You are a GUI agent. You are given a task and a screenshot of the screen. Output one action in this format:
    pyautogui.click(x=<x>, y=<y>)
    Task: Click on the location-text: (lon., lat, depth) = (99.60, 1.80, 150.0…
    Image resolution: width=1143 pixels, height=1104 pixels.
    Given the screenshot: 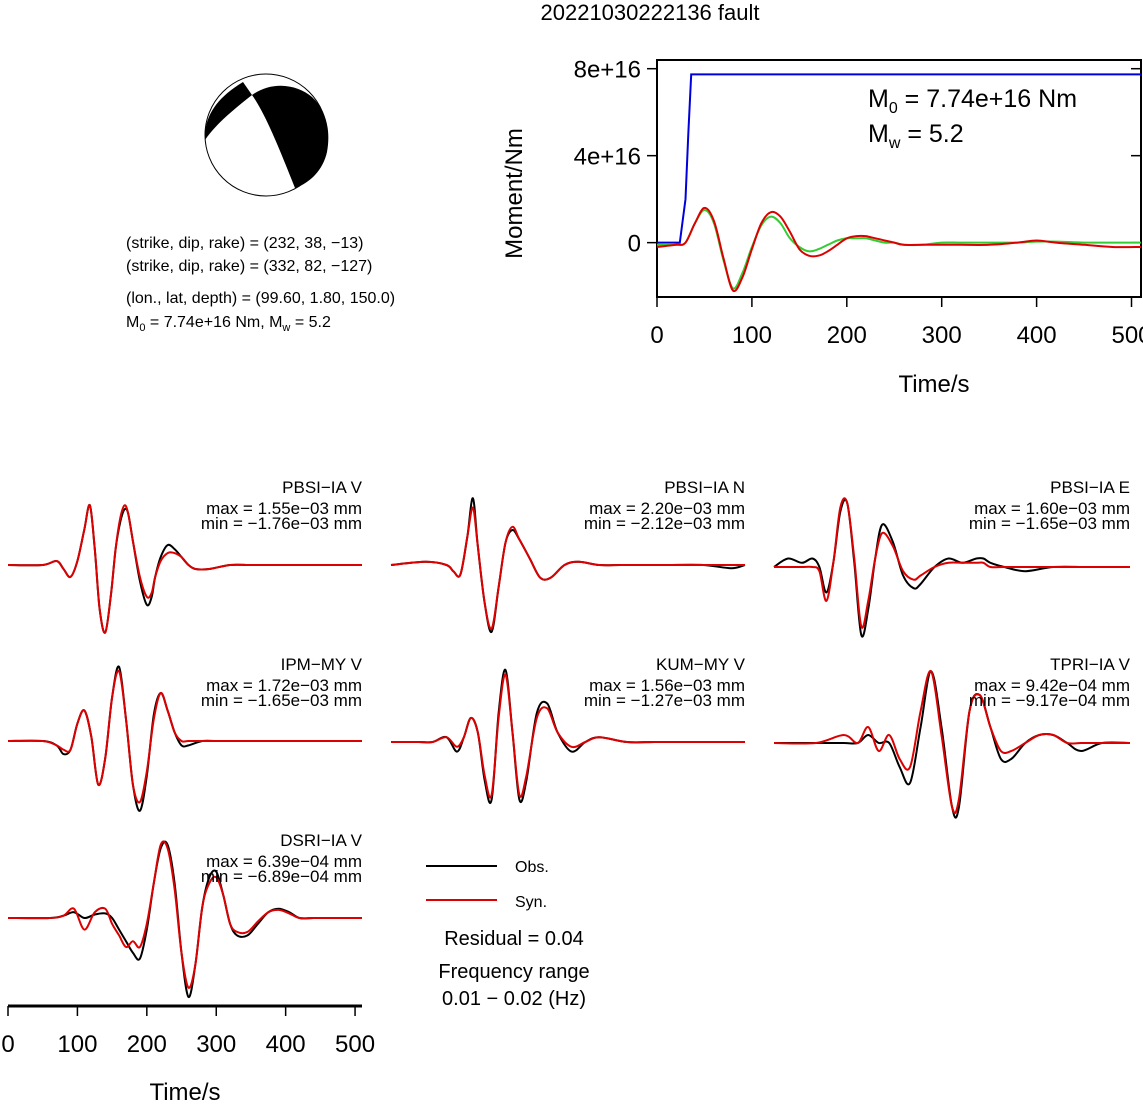 What is the action you would take?
    pyautogui.click(x=260, y=298)
    